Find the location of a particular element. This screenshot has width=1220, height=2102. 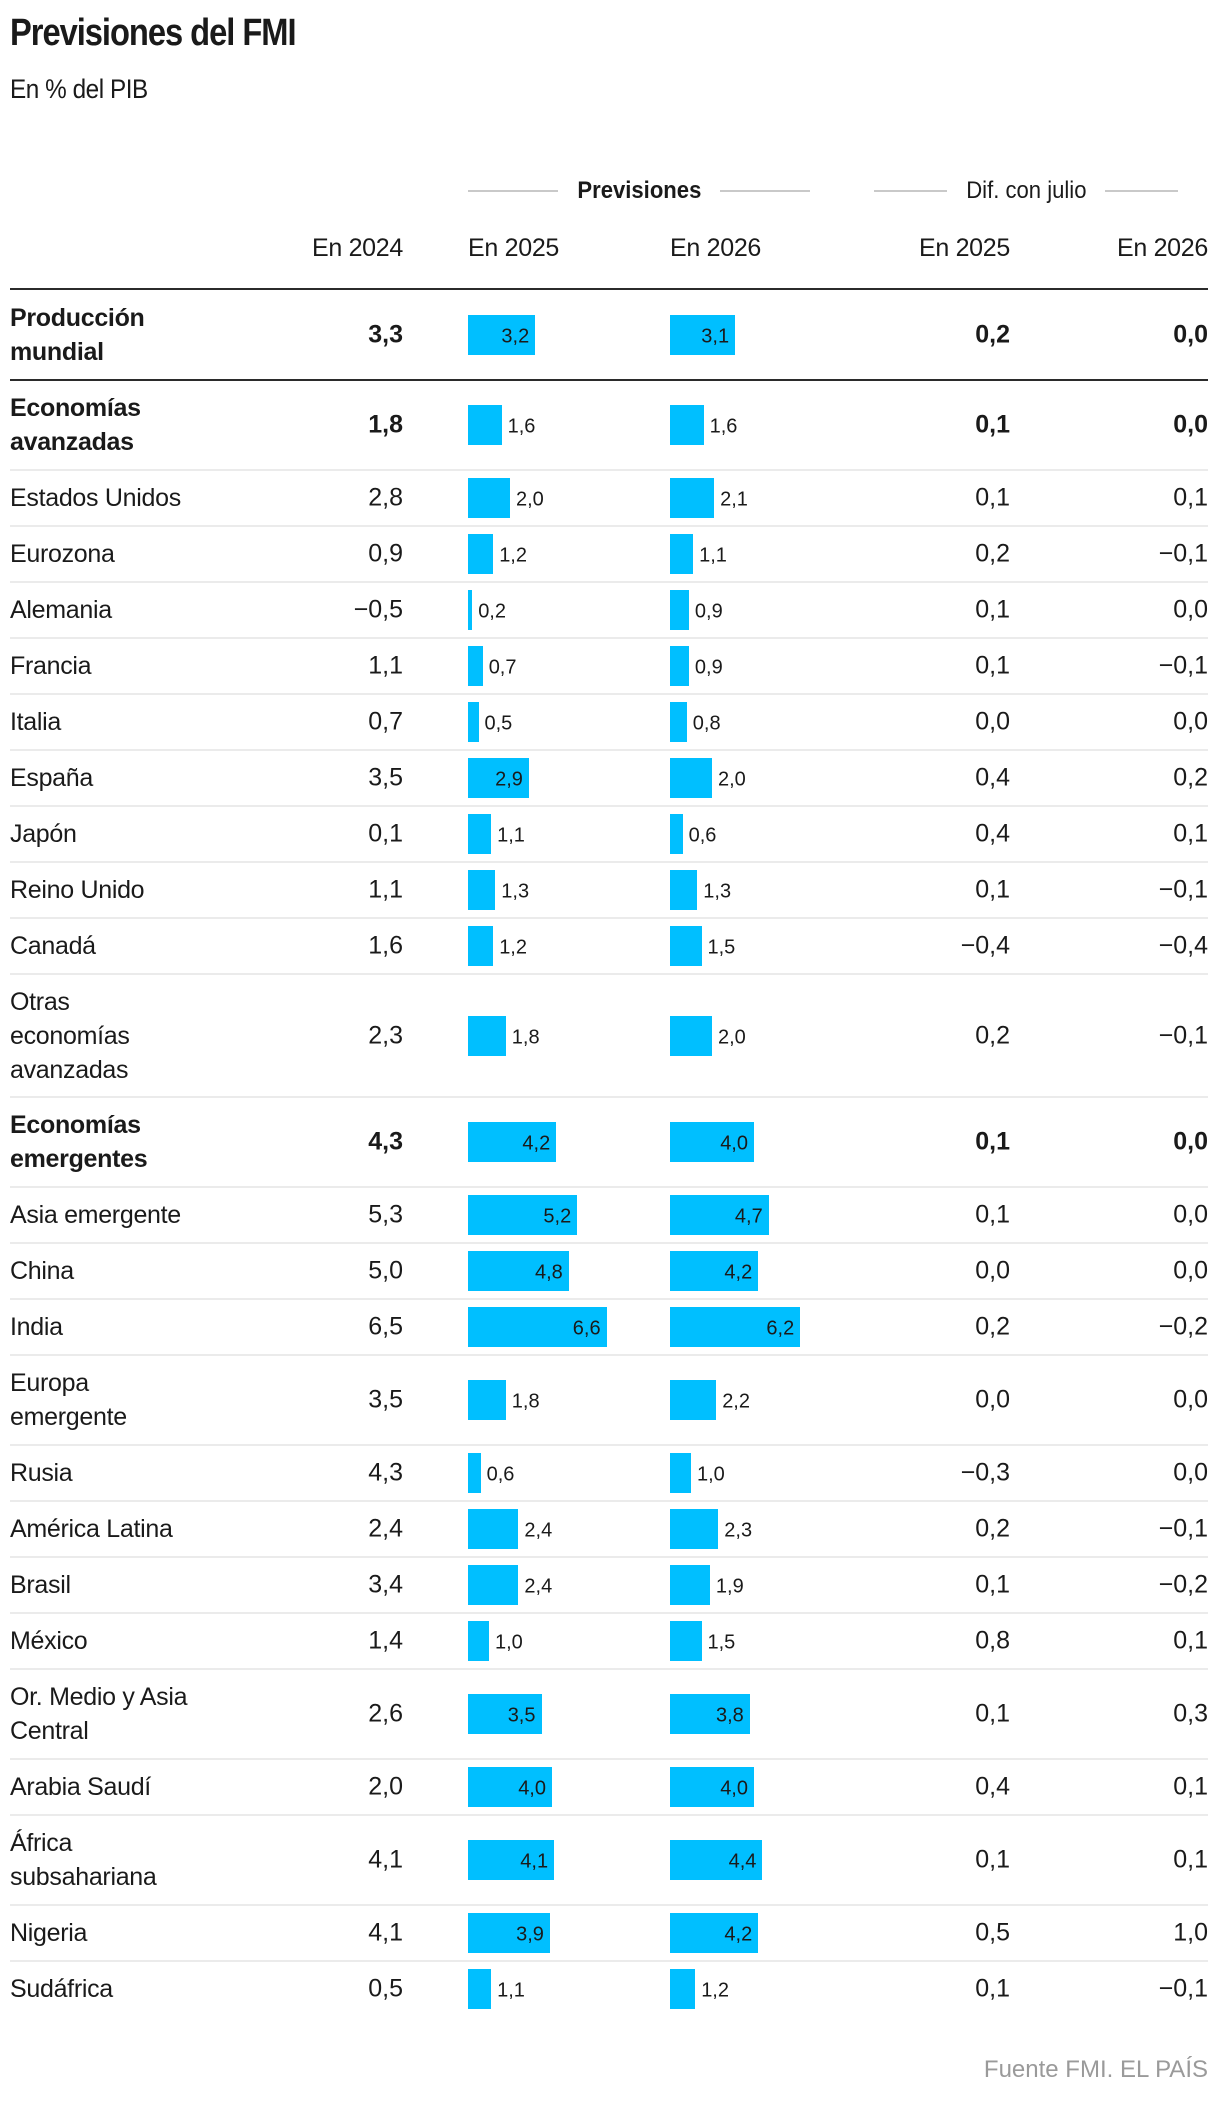

table-row: Nigeria 4,1 3,9 4,2 0,5 1,0 is located at coordinates (610, 1933).